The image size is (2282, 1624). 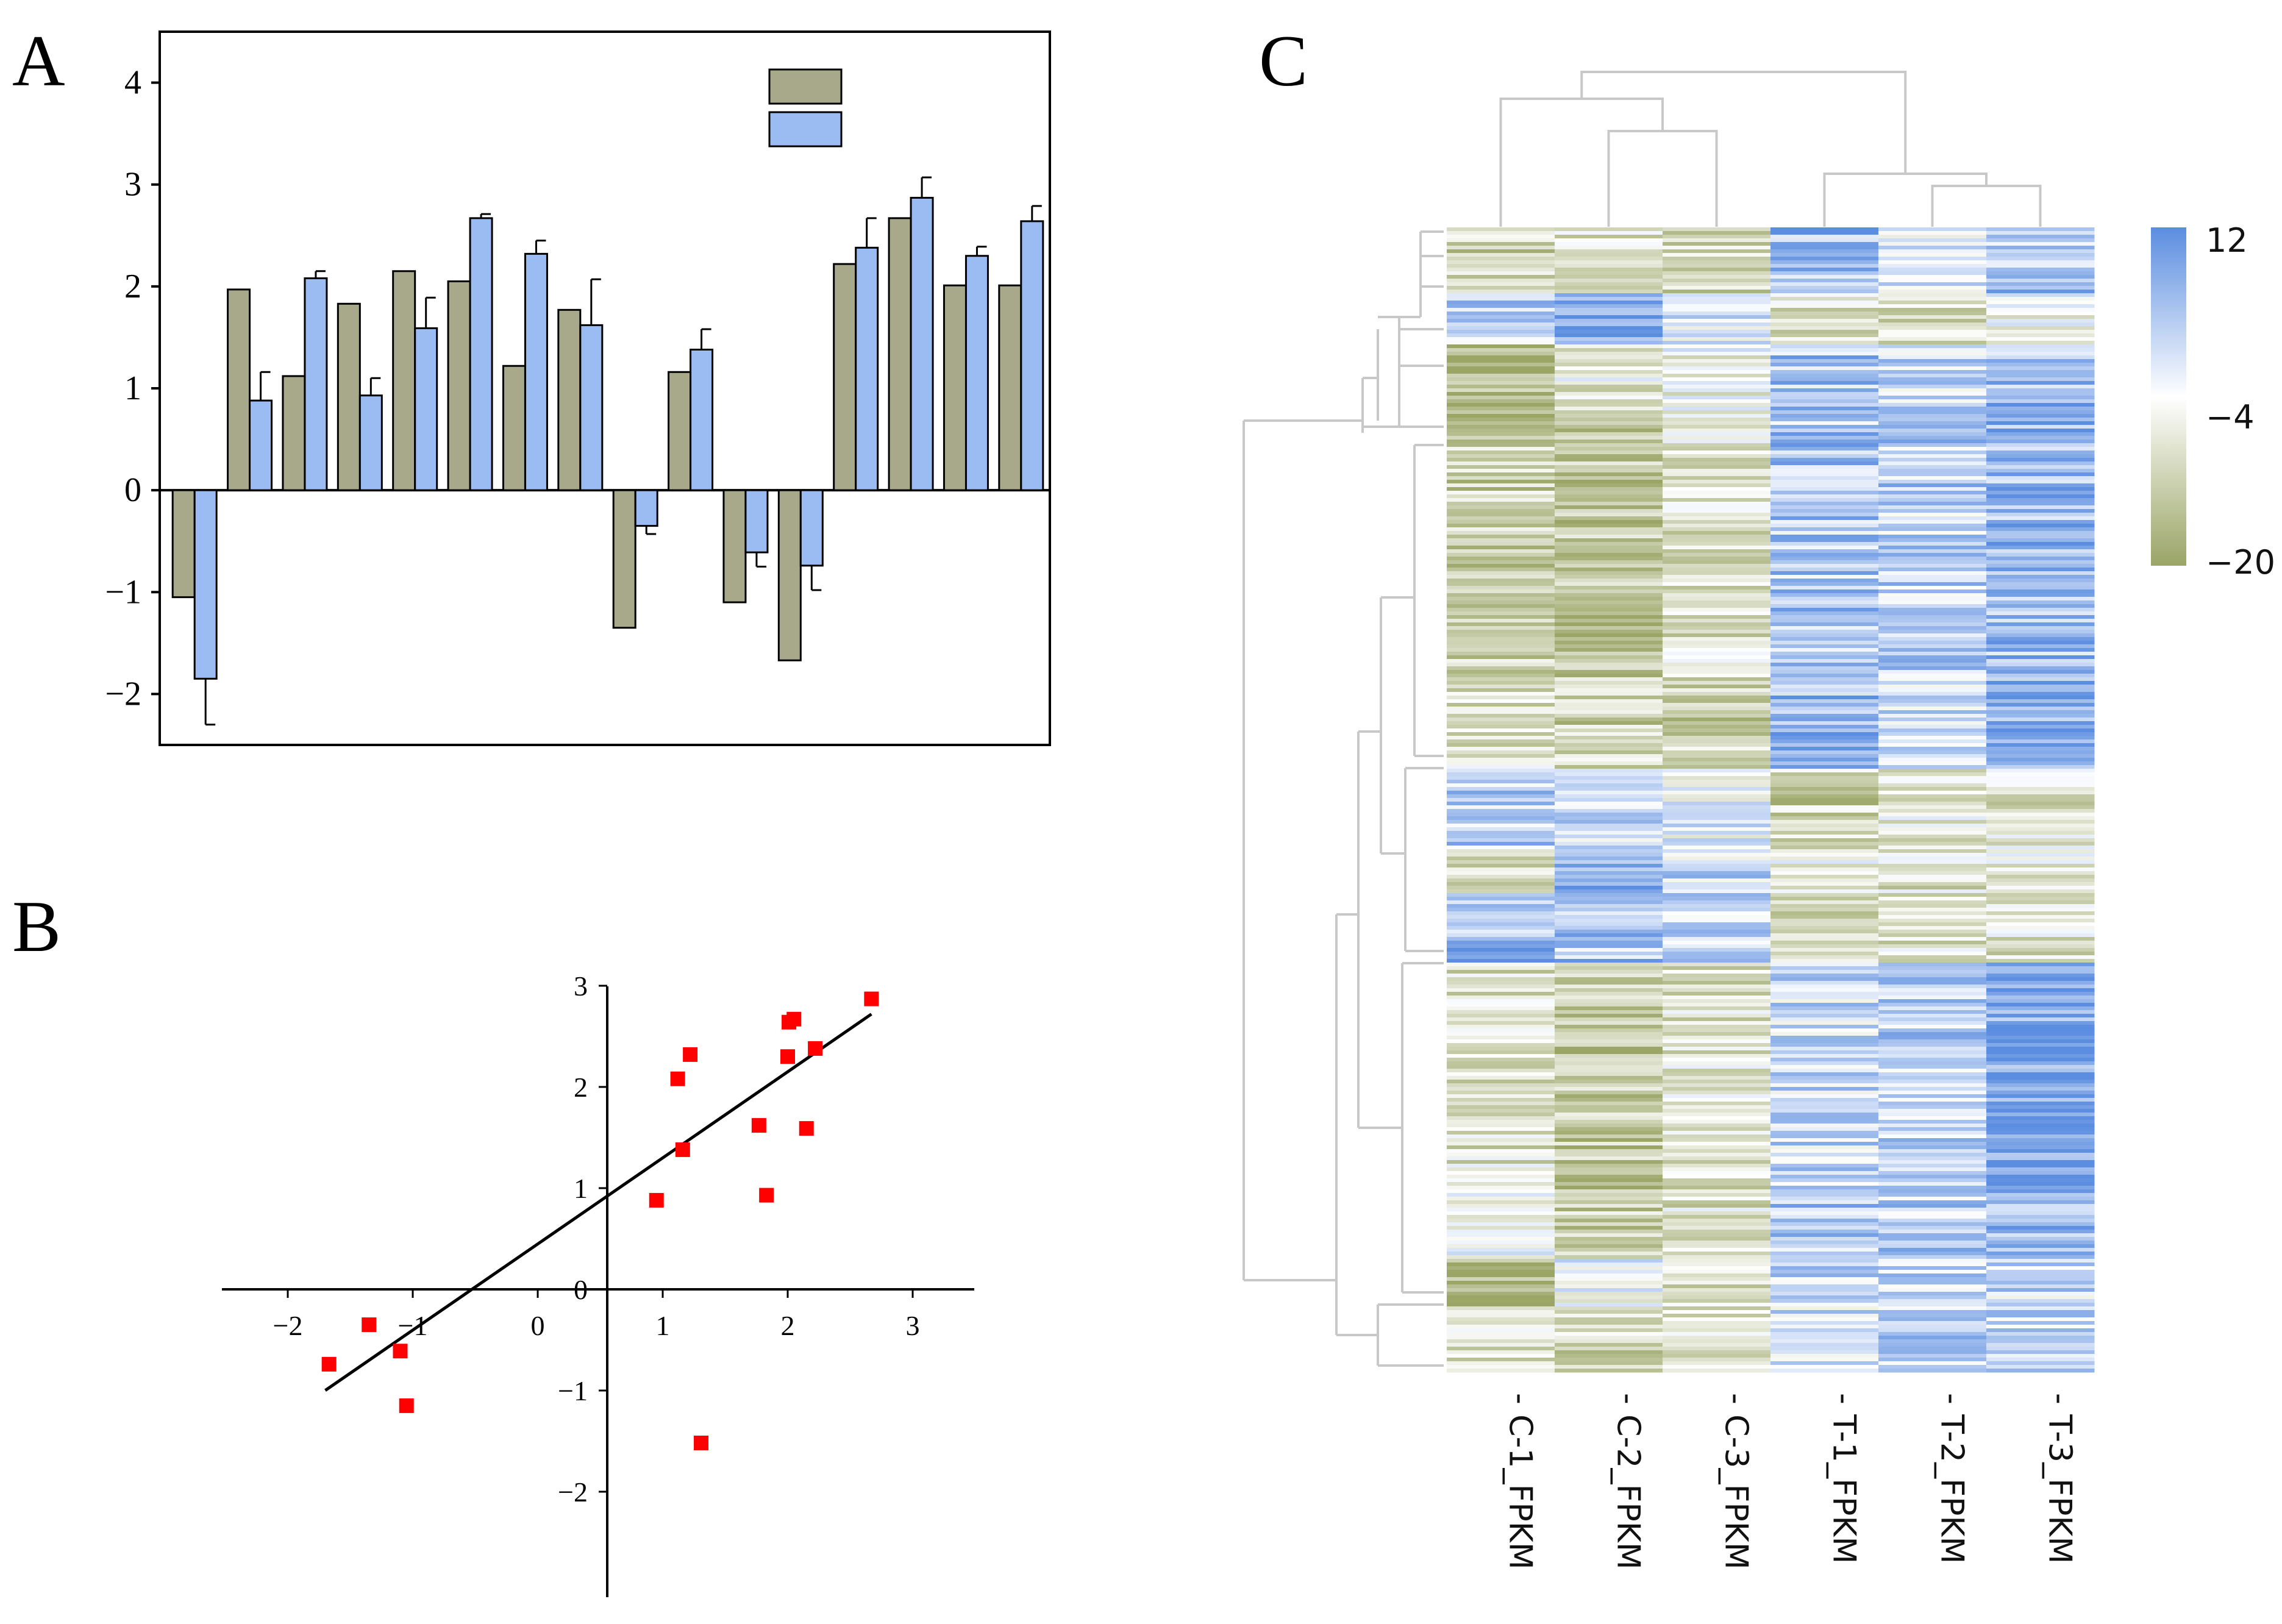 What do you see at coordinates (591, 408) in the screenshot?
I see `bar-rt-qpcr` at bounding box center [591, 408].